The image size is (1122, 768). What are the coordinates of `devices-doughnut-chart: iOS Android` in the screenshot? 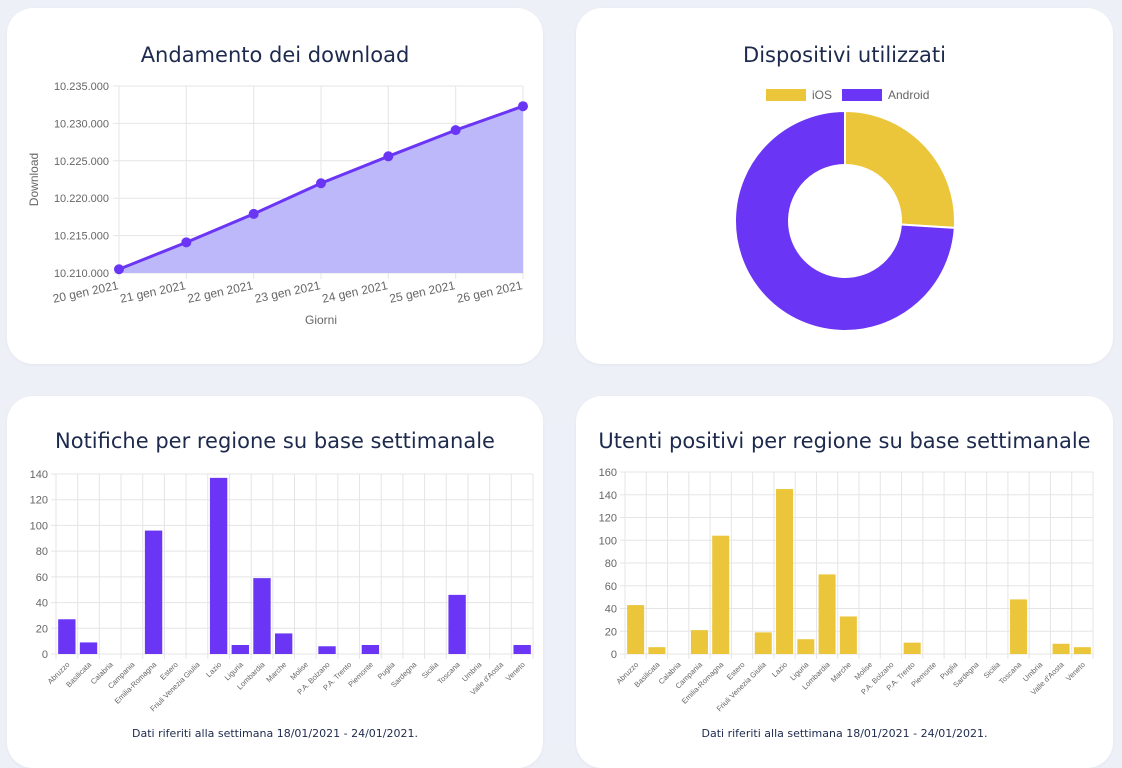 It's located at (845, 210).